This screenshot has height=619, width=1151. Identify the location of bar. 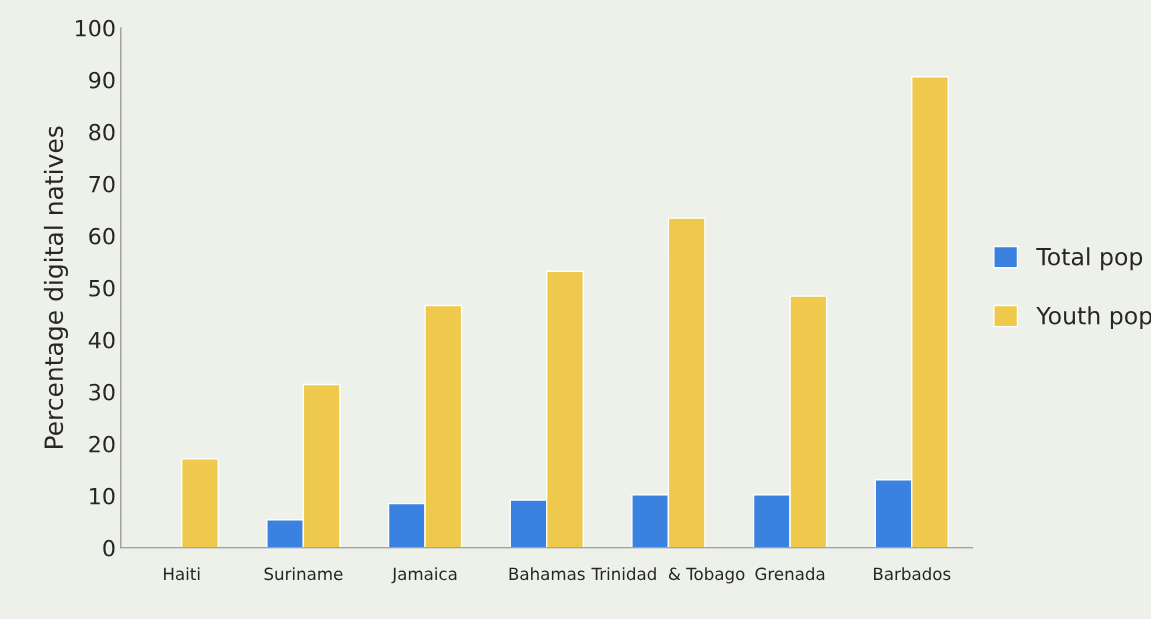
(199, 503).